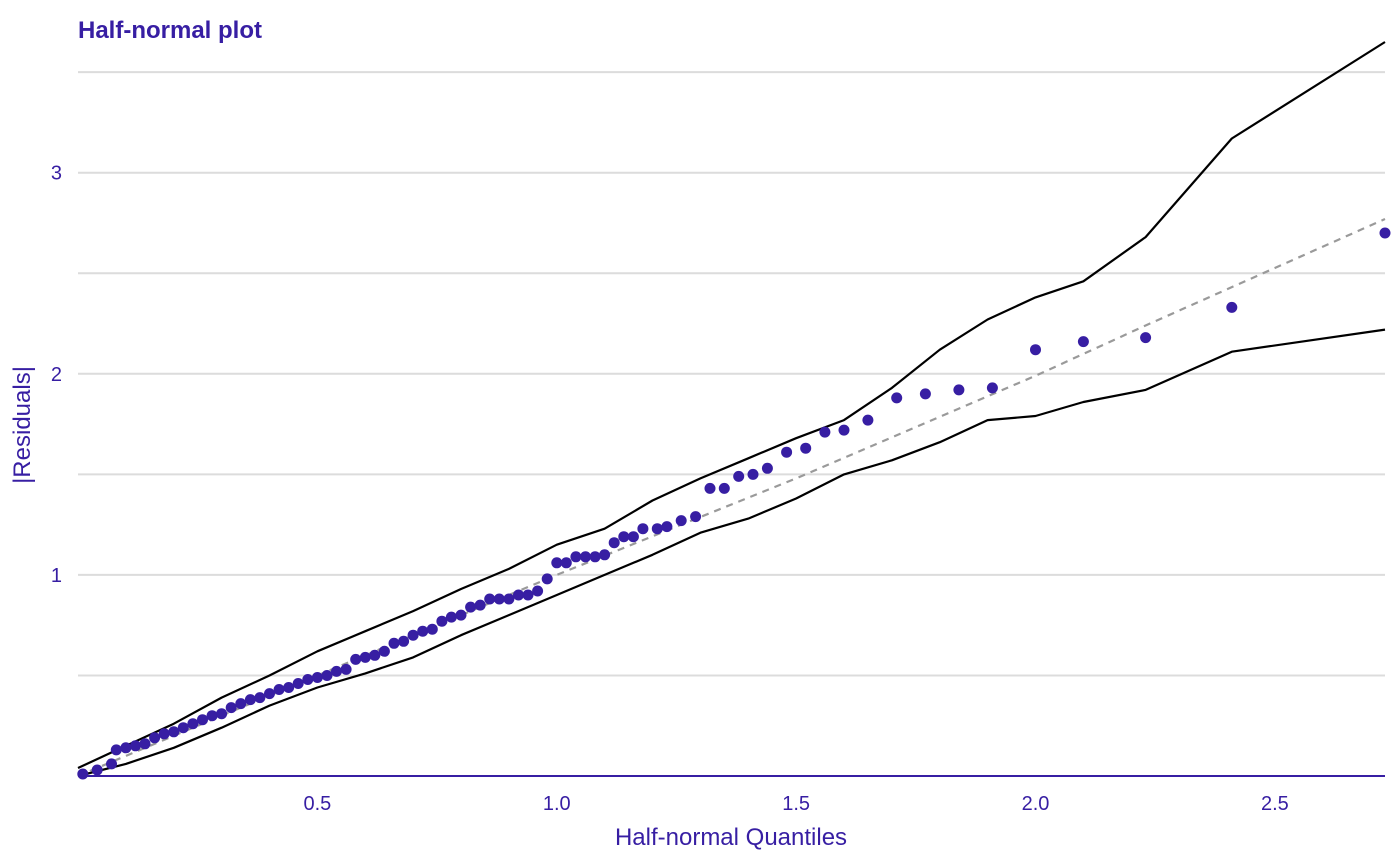 The height and width of the screenshot is (866, 1400). I want to click on x-axis-ticks: 0.5 1.0 1.5 2.0 2.5, so click(795, 804).